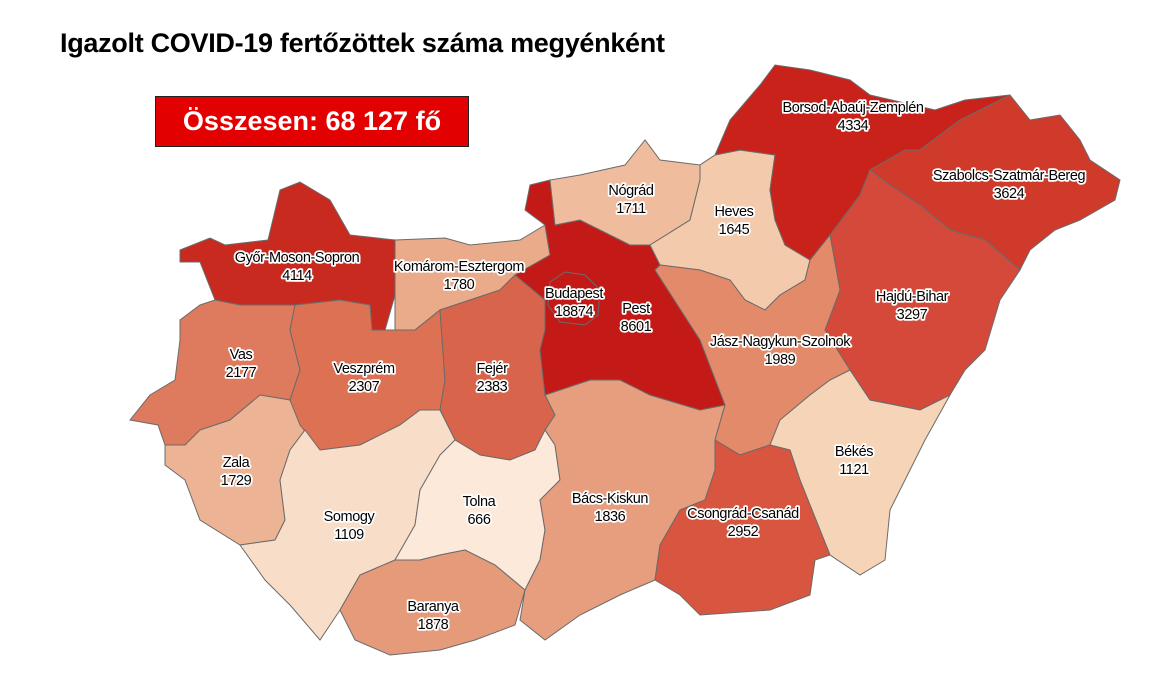  I want to click on label-csongrad-name: Csongrád-Csanád, so click(743, 514).